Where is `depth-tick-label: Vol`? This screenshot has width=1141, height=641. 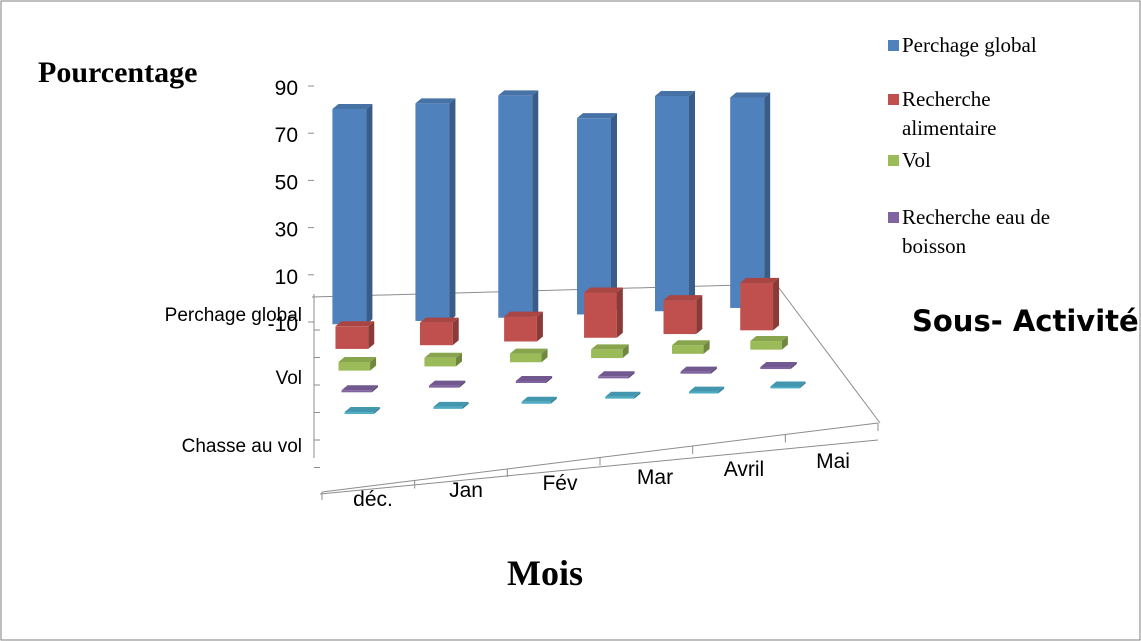 depth-tick-label: Vol is located at coordinates (289, 378).